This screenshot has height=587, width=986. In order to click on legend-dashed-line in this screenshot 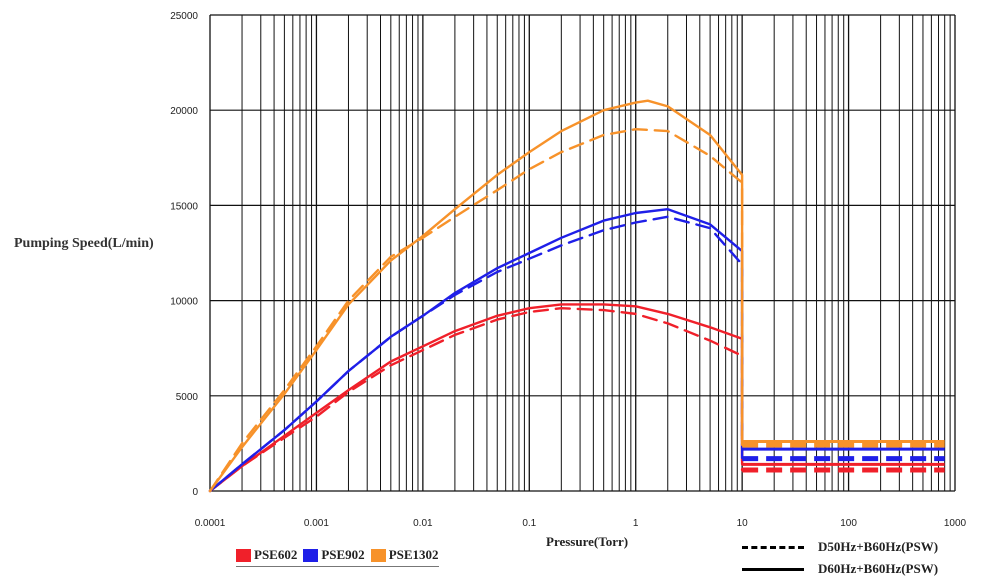, I will do `click(773, 547)`.